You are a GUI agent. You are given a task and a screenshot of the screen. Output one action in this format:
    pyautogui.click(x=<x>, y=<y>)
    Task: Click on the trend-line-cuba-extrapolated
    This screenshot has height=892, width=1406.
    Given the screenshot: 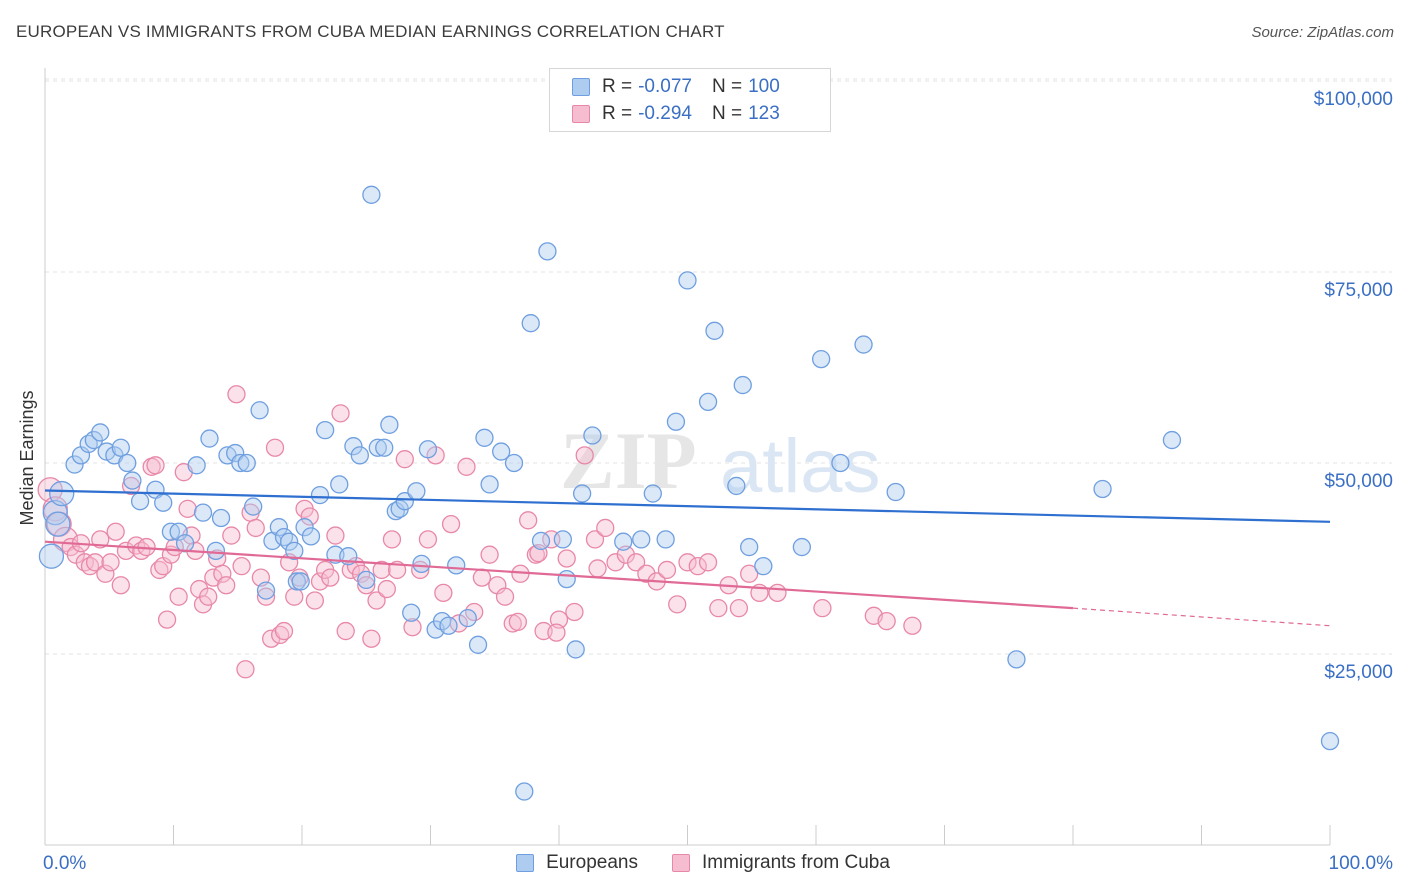 What is the action you would take?
    pyautogui.click(x=1201, y=617)
    